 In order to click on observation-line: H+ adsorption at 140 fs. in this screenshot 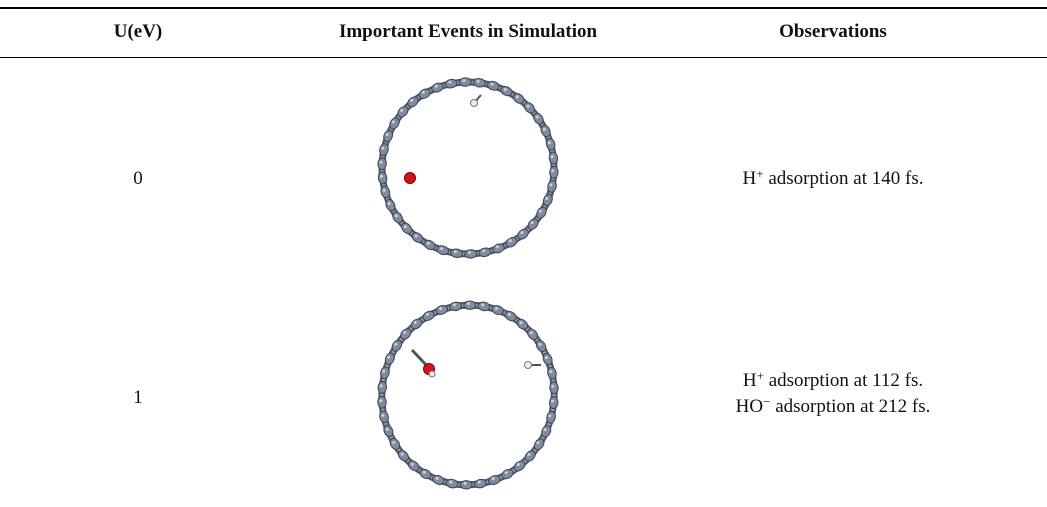, I will do `click(833, 179)`.